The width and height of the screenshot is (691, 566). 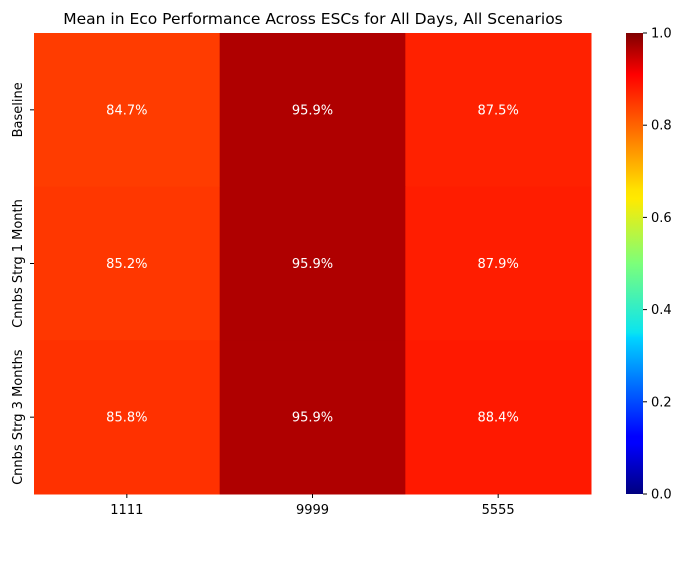 I want to click on y-tick-label: Baseline, so click(x=18, y=109).